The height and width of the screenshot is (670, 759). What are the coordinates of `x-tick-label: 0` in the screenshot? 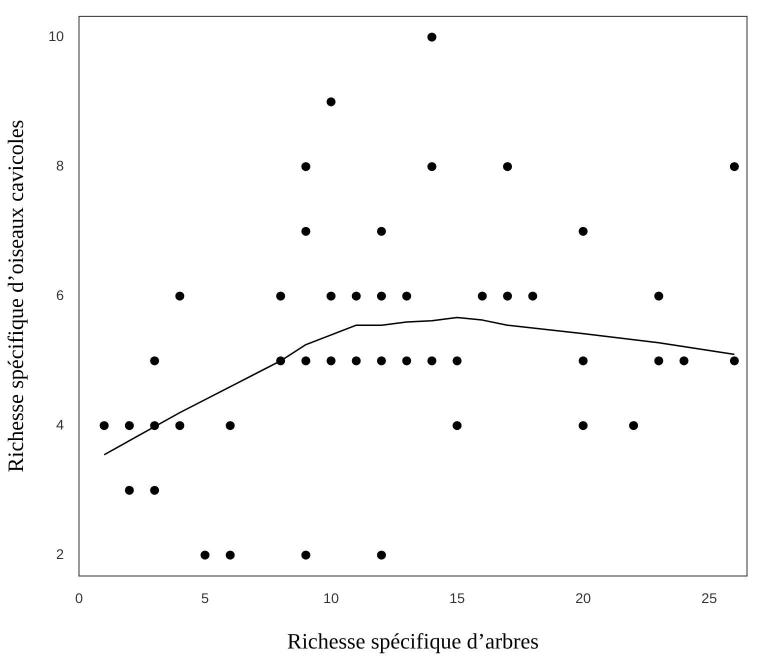 It's located at (79, 598).